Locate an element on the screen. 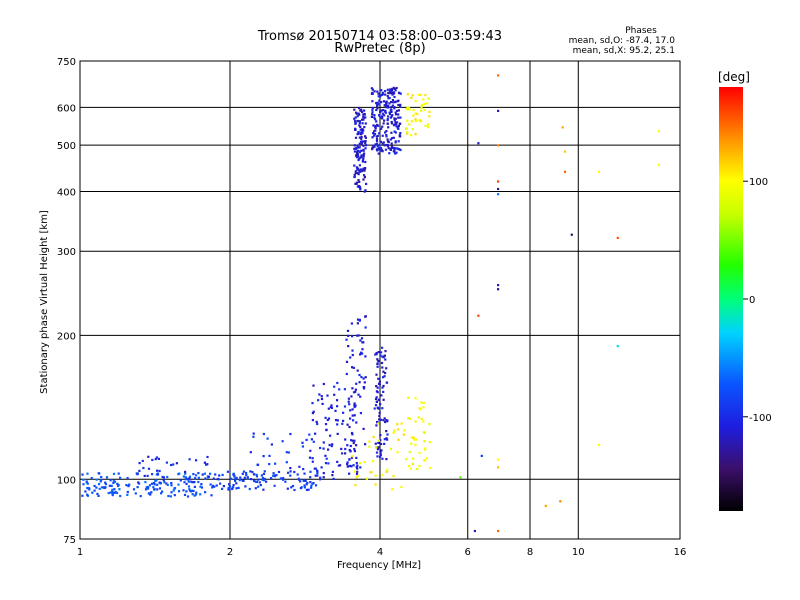  x-axis: 1 2 4 6 8 10 16 is located at coordinates (382, 552).